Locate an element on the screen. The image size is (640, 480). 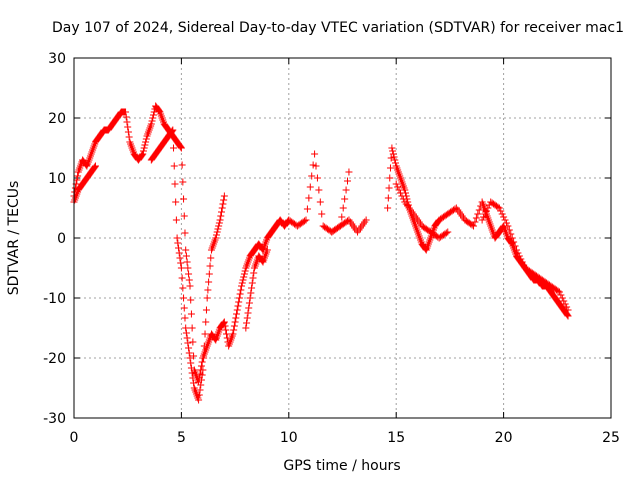
y-tick-label: -20 is located at coordinates (54, 359).